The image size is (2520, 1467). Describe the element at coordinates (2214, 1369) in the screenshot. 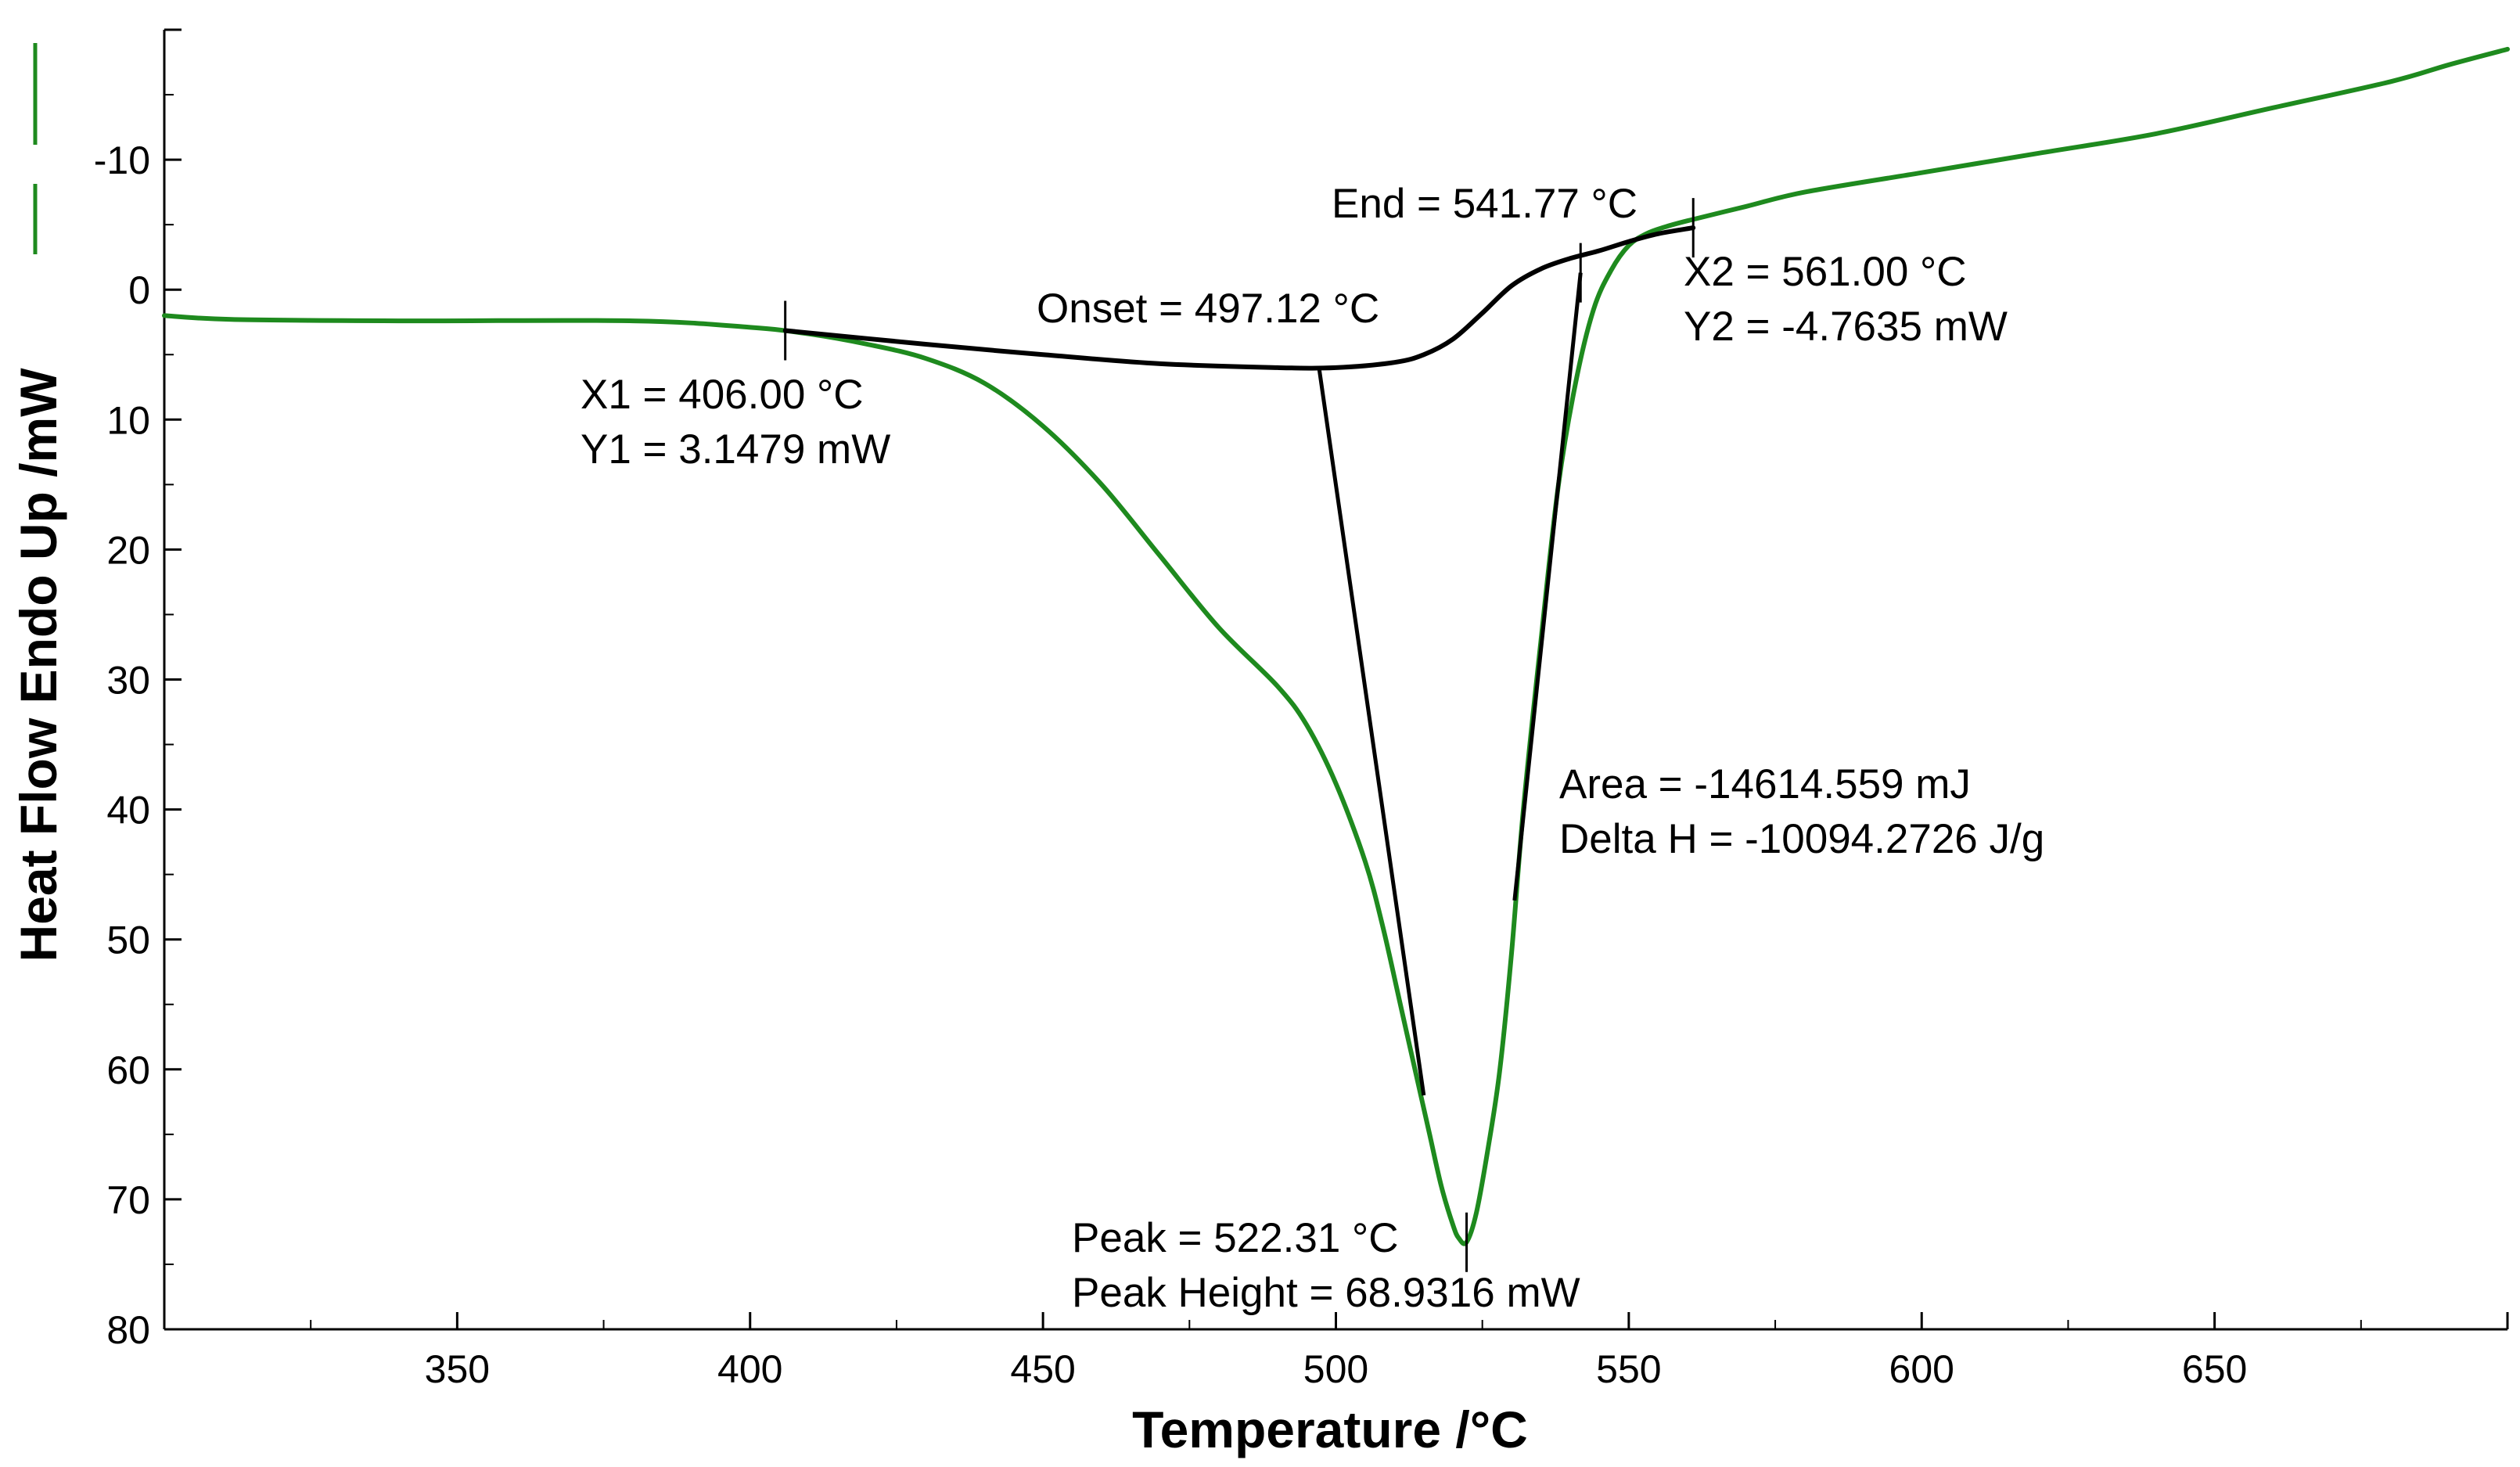

I see `x-tick-label: 650` at that location.